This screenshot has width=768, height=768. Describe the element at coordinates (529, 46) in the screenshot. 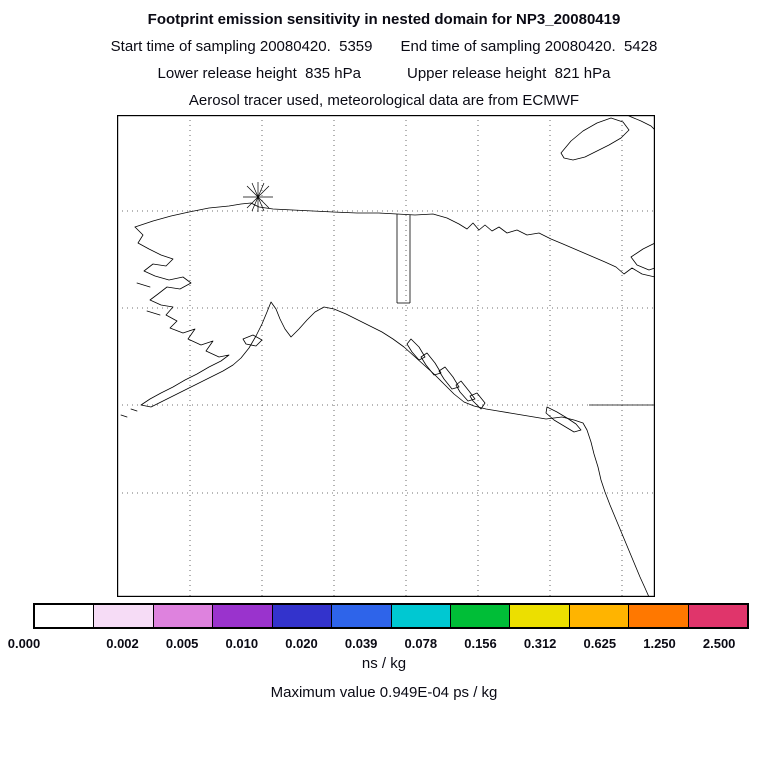

I see `end-time-text: End time of sampling 20080420. 5428` at that location.